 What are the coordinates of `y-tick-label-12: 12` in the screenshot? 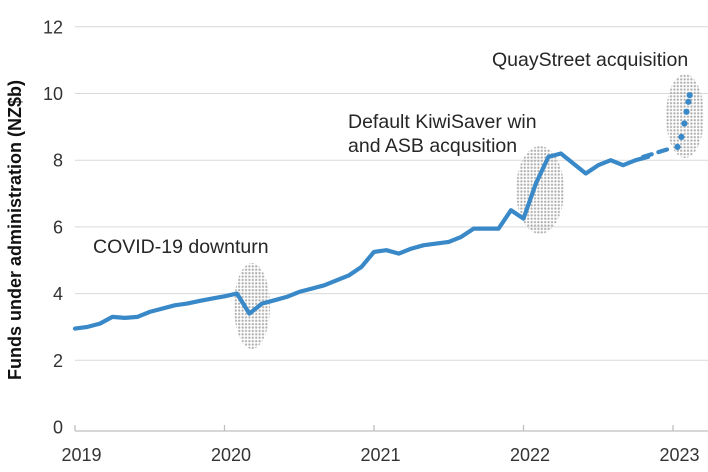 It's located at (53, 27).